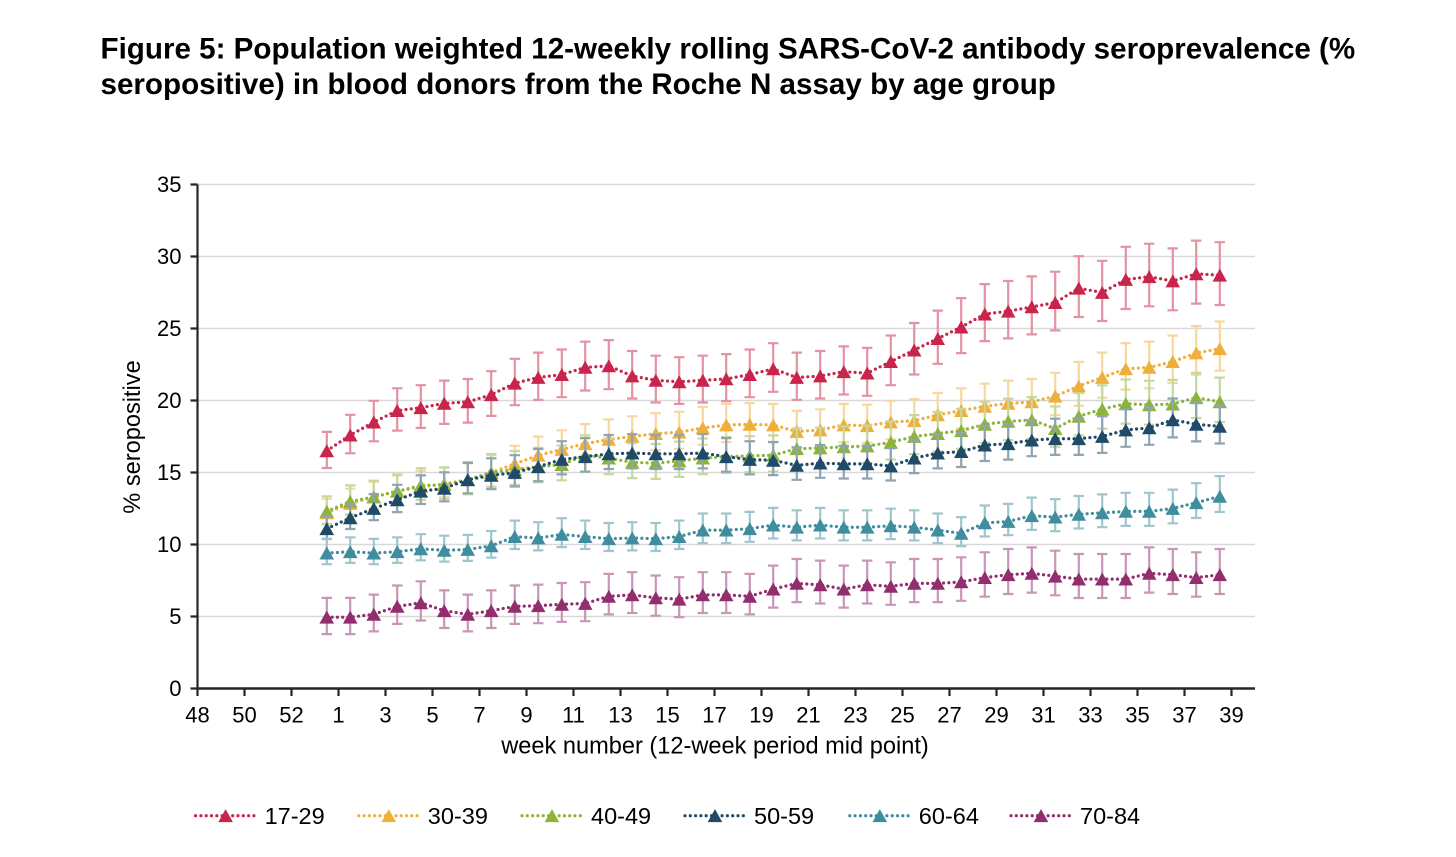  What do you see at coordinates (526, 715) in the screenshot?
I see `svg-text: 9` at bounding box center [526, 715].